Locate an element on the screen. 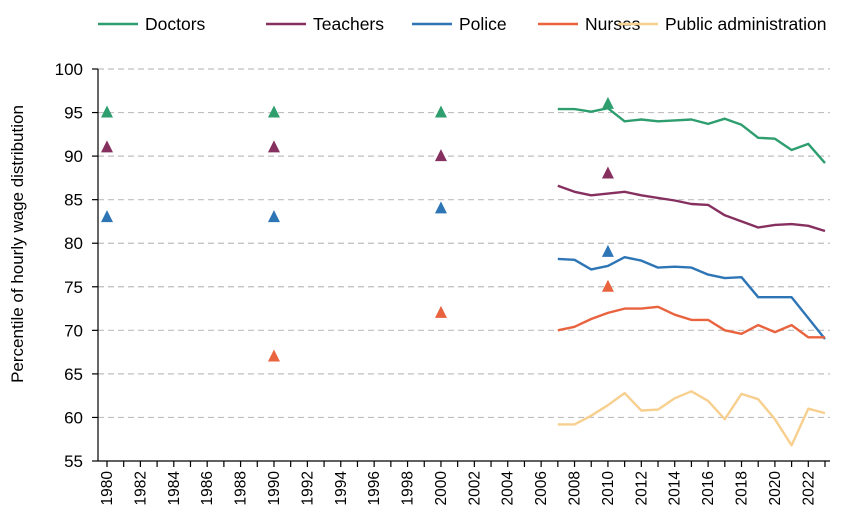  y-tick-label: 70 is located at coordinates (73, 330).